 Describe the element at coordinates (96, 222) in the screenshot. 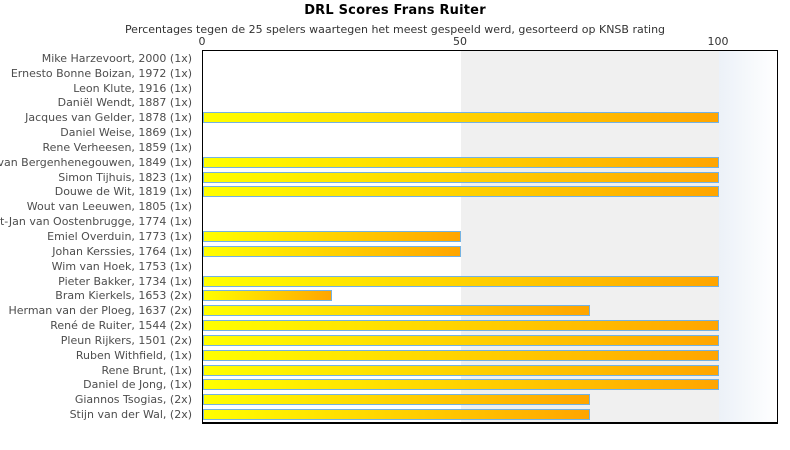

I see `category-label: t-Jan van Oostenbrugge, 1774 (1x)` at that location.